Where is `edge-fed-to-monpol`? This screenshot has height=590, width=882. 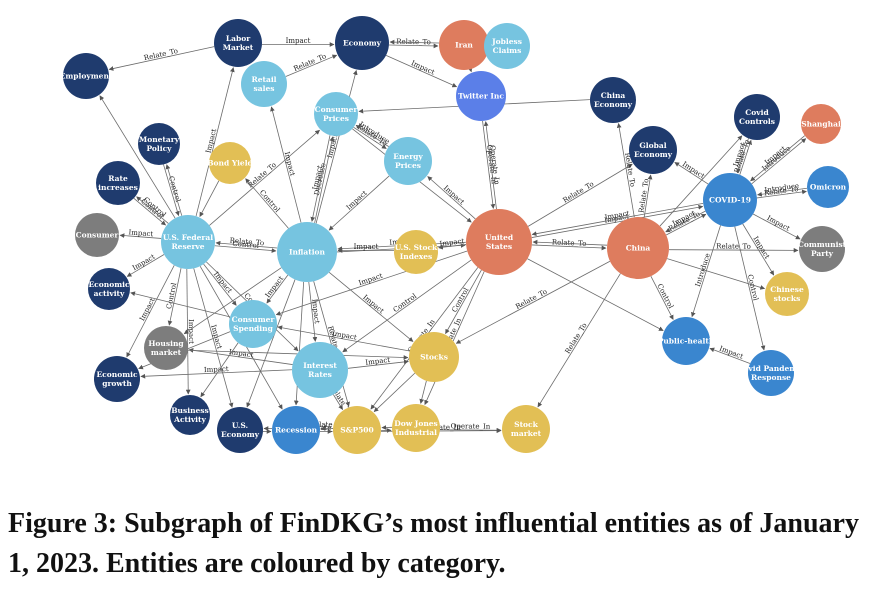 edge-fed-to-monpol is located at coordinates (174, 190).